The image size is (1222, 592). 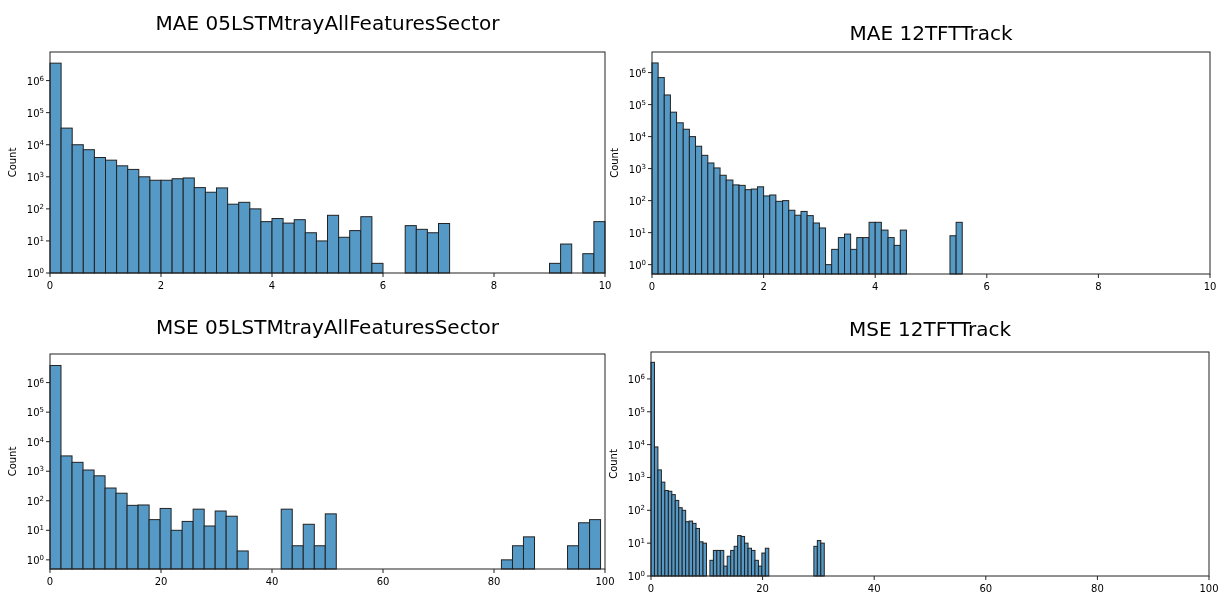 I want to click on chart-title: MAE 05LSTMtrayAllFeaturesSector, so click(x=328, y=23).